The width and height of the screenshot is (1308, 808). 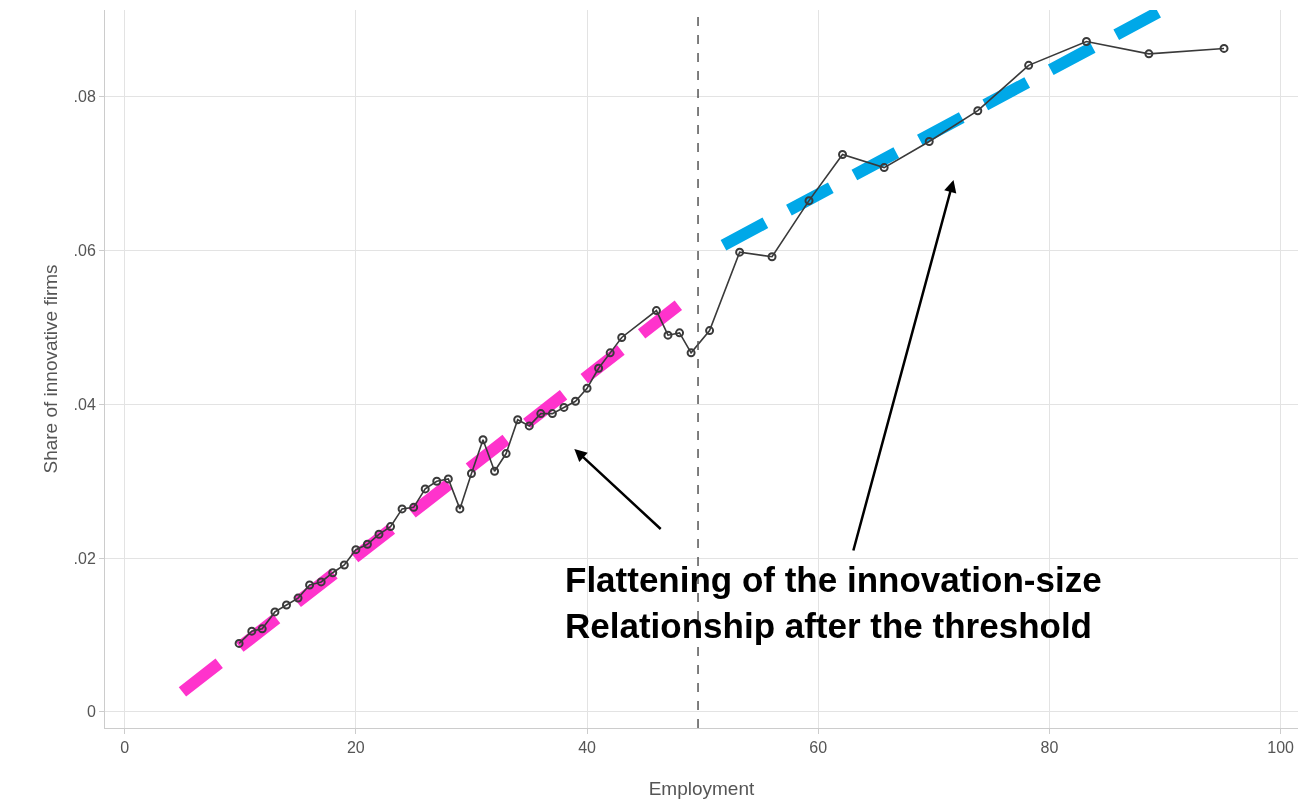 I want to click on y-axis-title: Share of innovative firms, so click(x=50, y=369).